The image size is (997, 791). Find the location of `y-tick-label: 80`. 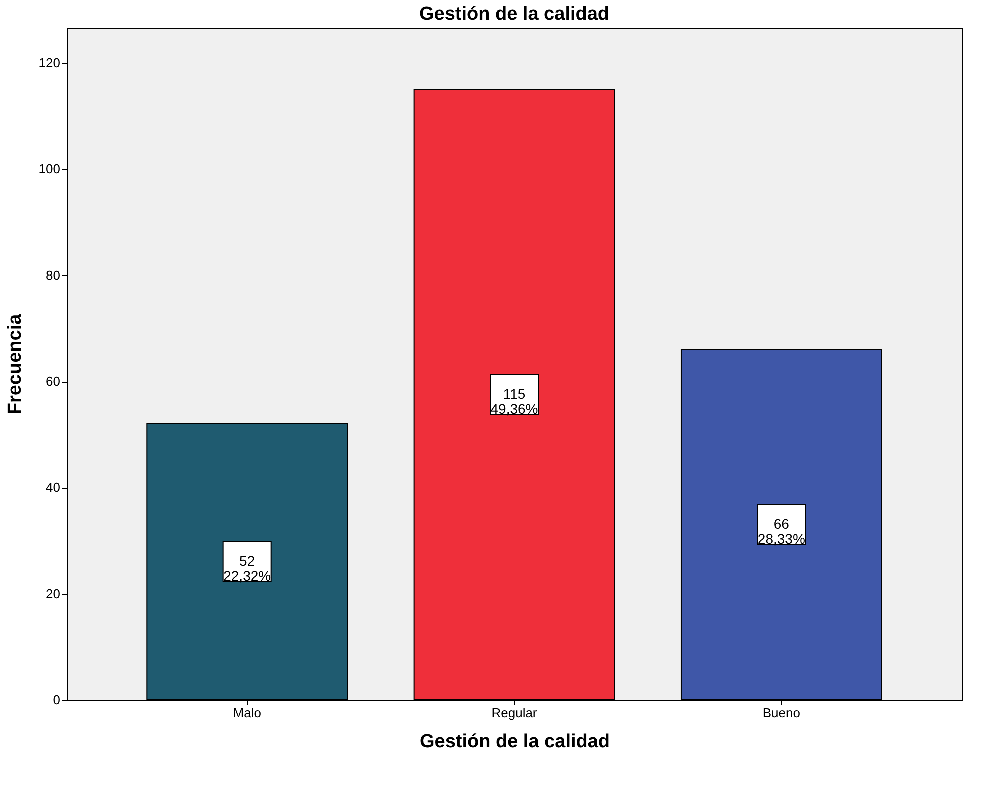

y-tick-label: 80 is located at coordinates (53, 275).